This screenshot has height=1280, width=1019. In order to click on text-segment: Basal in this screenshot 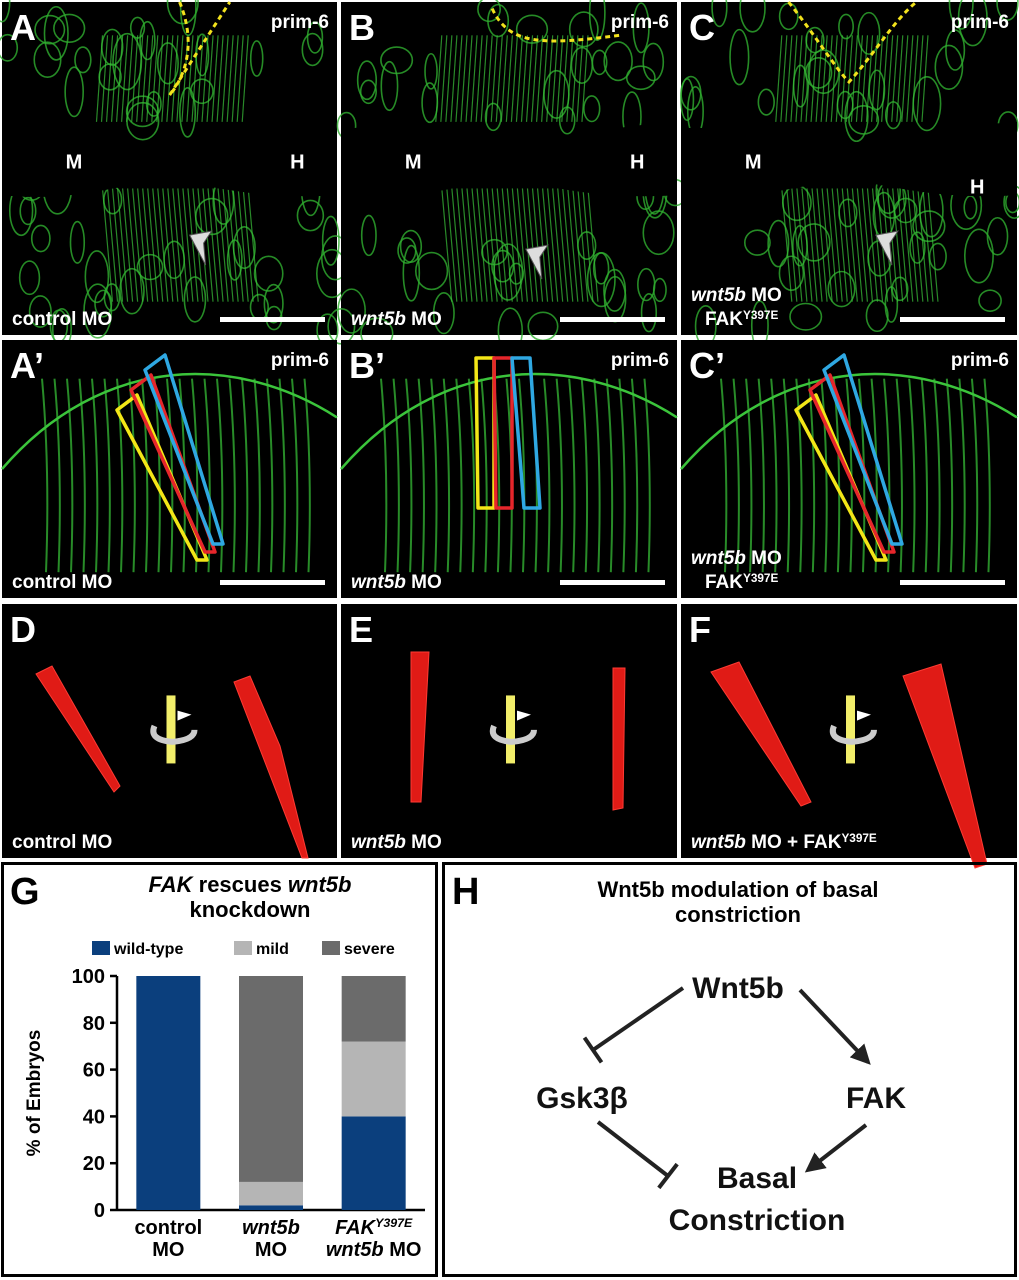, I will do `click(757, 1178)`.